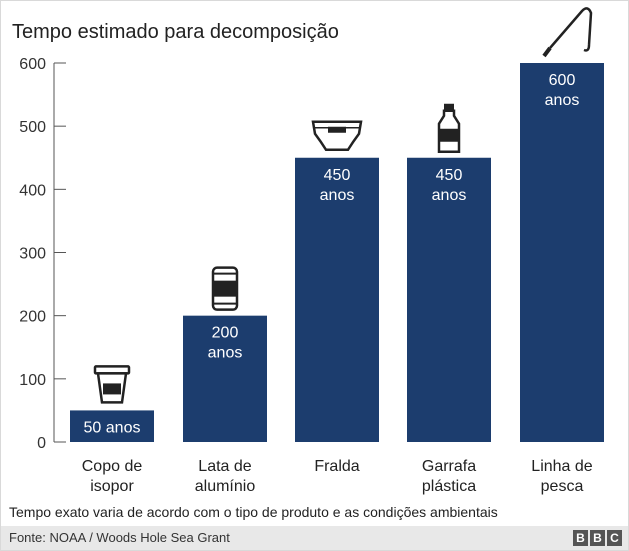  I want to click on bbc-logo-letter: C, so click(614, 538).